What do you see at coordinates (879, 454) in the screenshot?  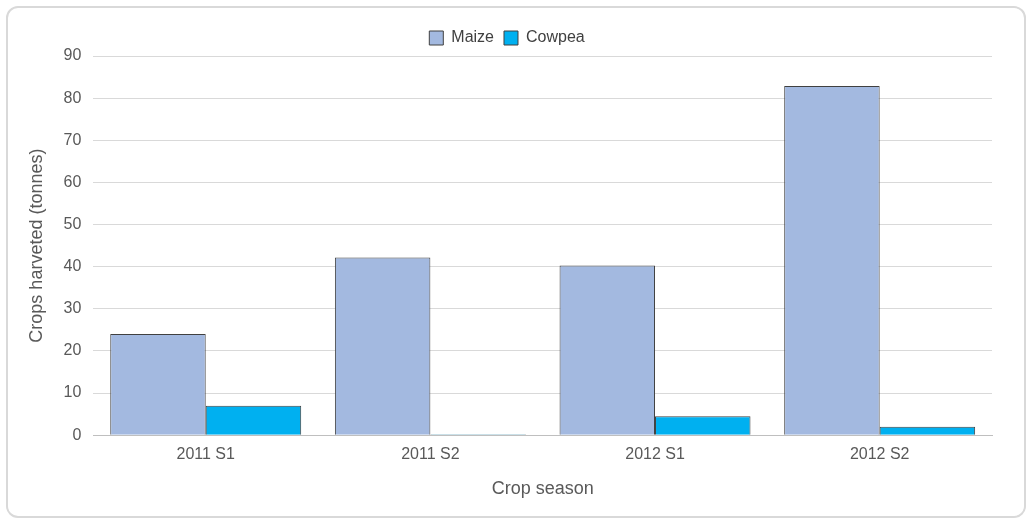 I see `x-tick-label: 2012 S2` at bounding box center [879, 454].